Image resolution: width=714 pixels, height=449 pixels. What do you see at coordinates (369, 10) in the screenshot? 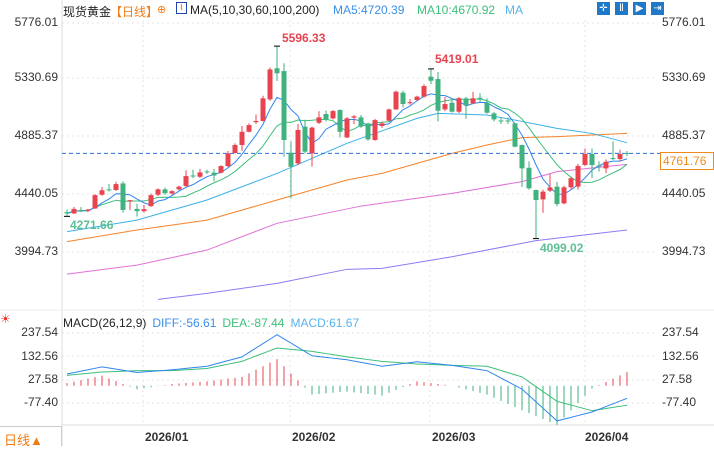
I see `ma5-value: MA5:4720.39` at bounding box center [369, 10].